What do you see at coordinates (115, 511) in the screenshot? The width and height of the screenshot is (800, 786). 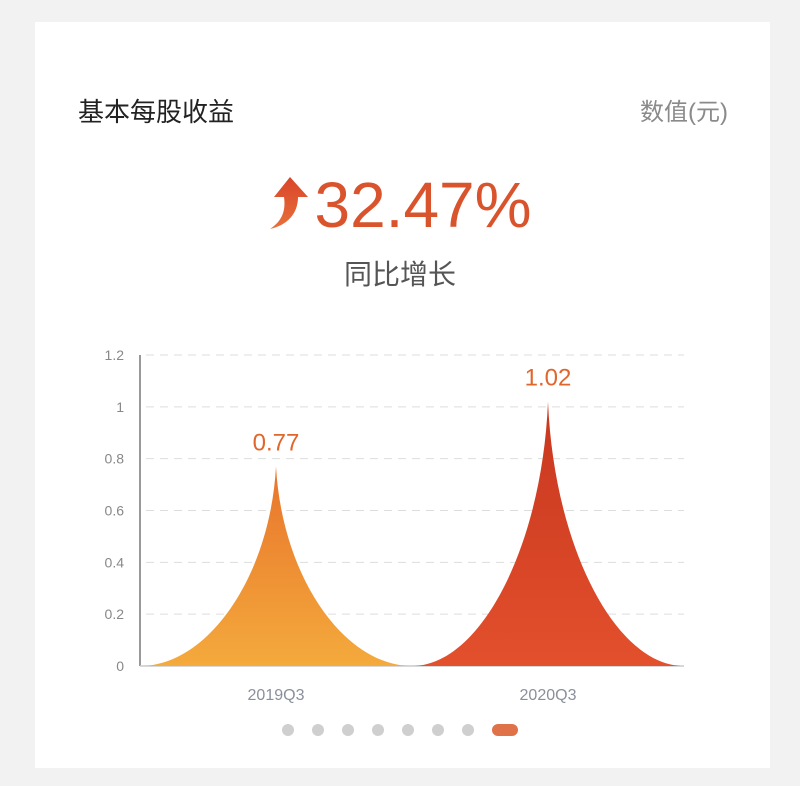 I see `y-tick-label: 0.6` at bounding box center [115, 511].